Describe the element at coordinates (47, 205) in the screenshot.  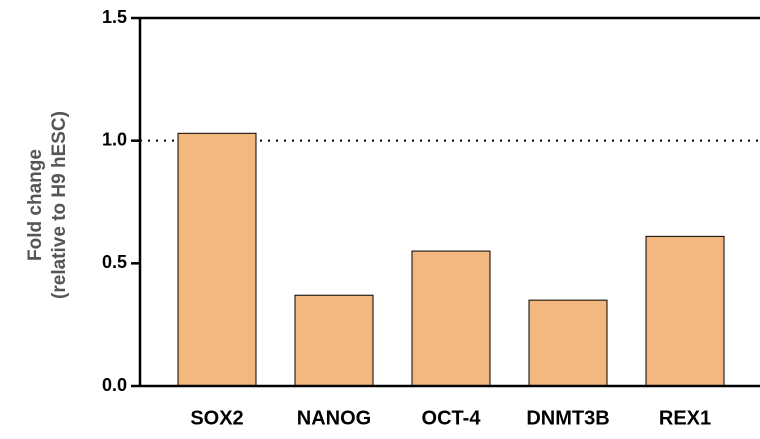
I see `y-axis-title: Fold change (relative to H9 hESC)` at that location.